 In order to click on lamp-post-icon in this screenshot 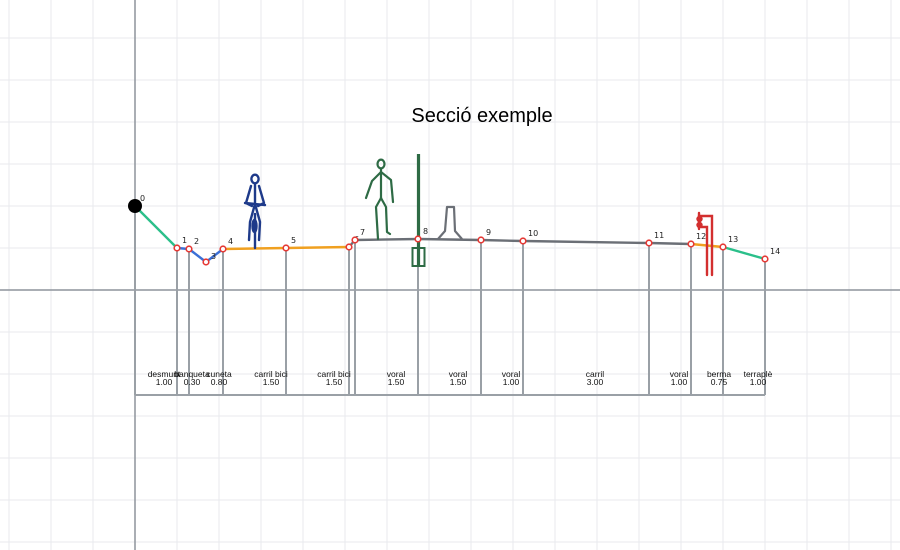, I will do `click(418, 210)`.